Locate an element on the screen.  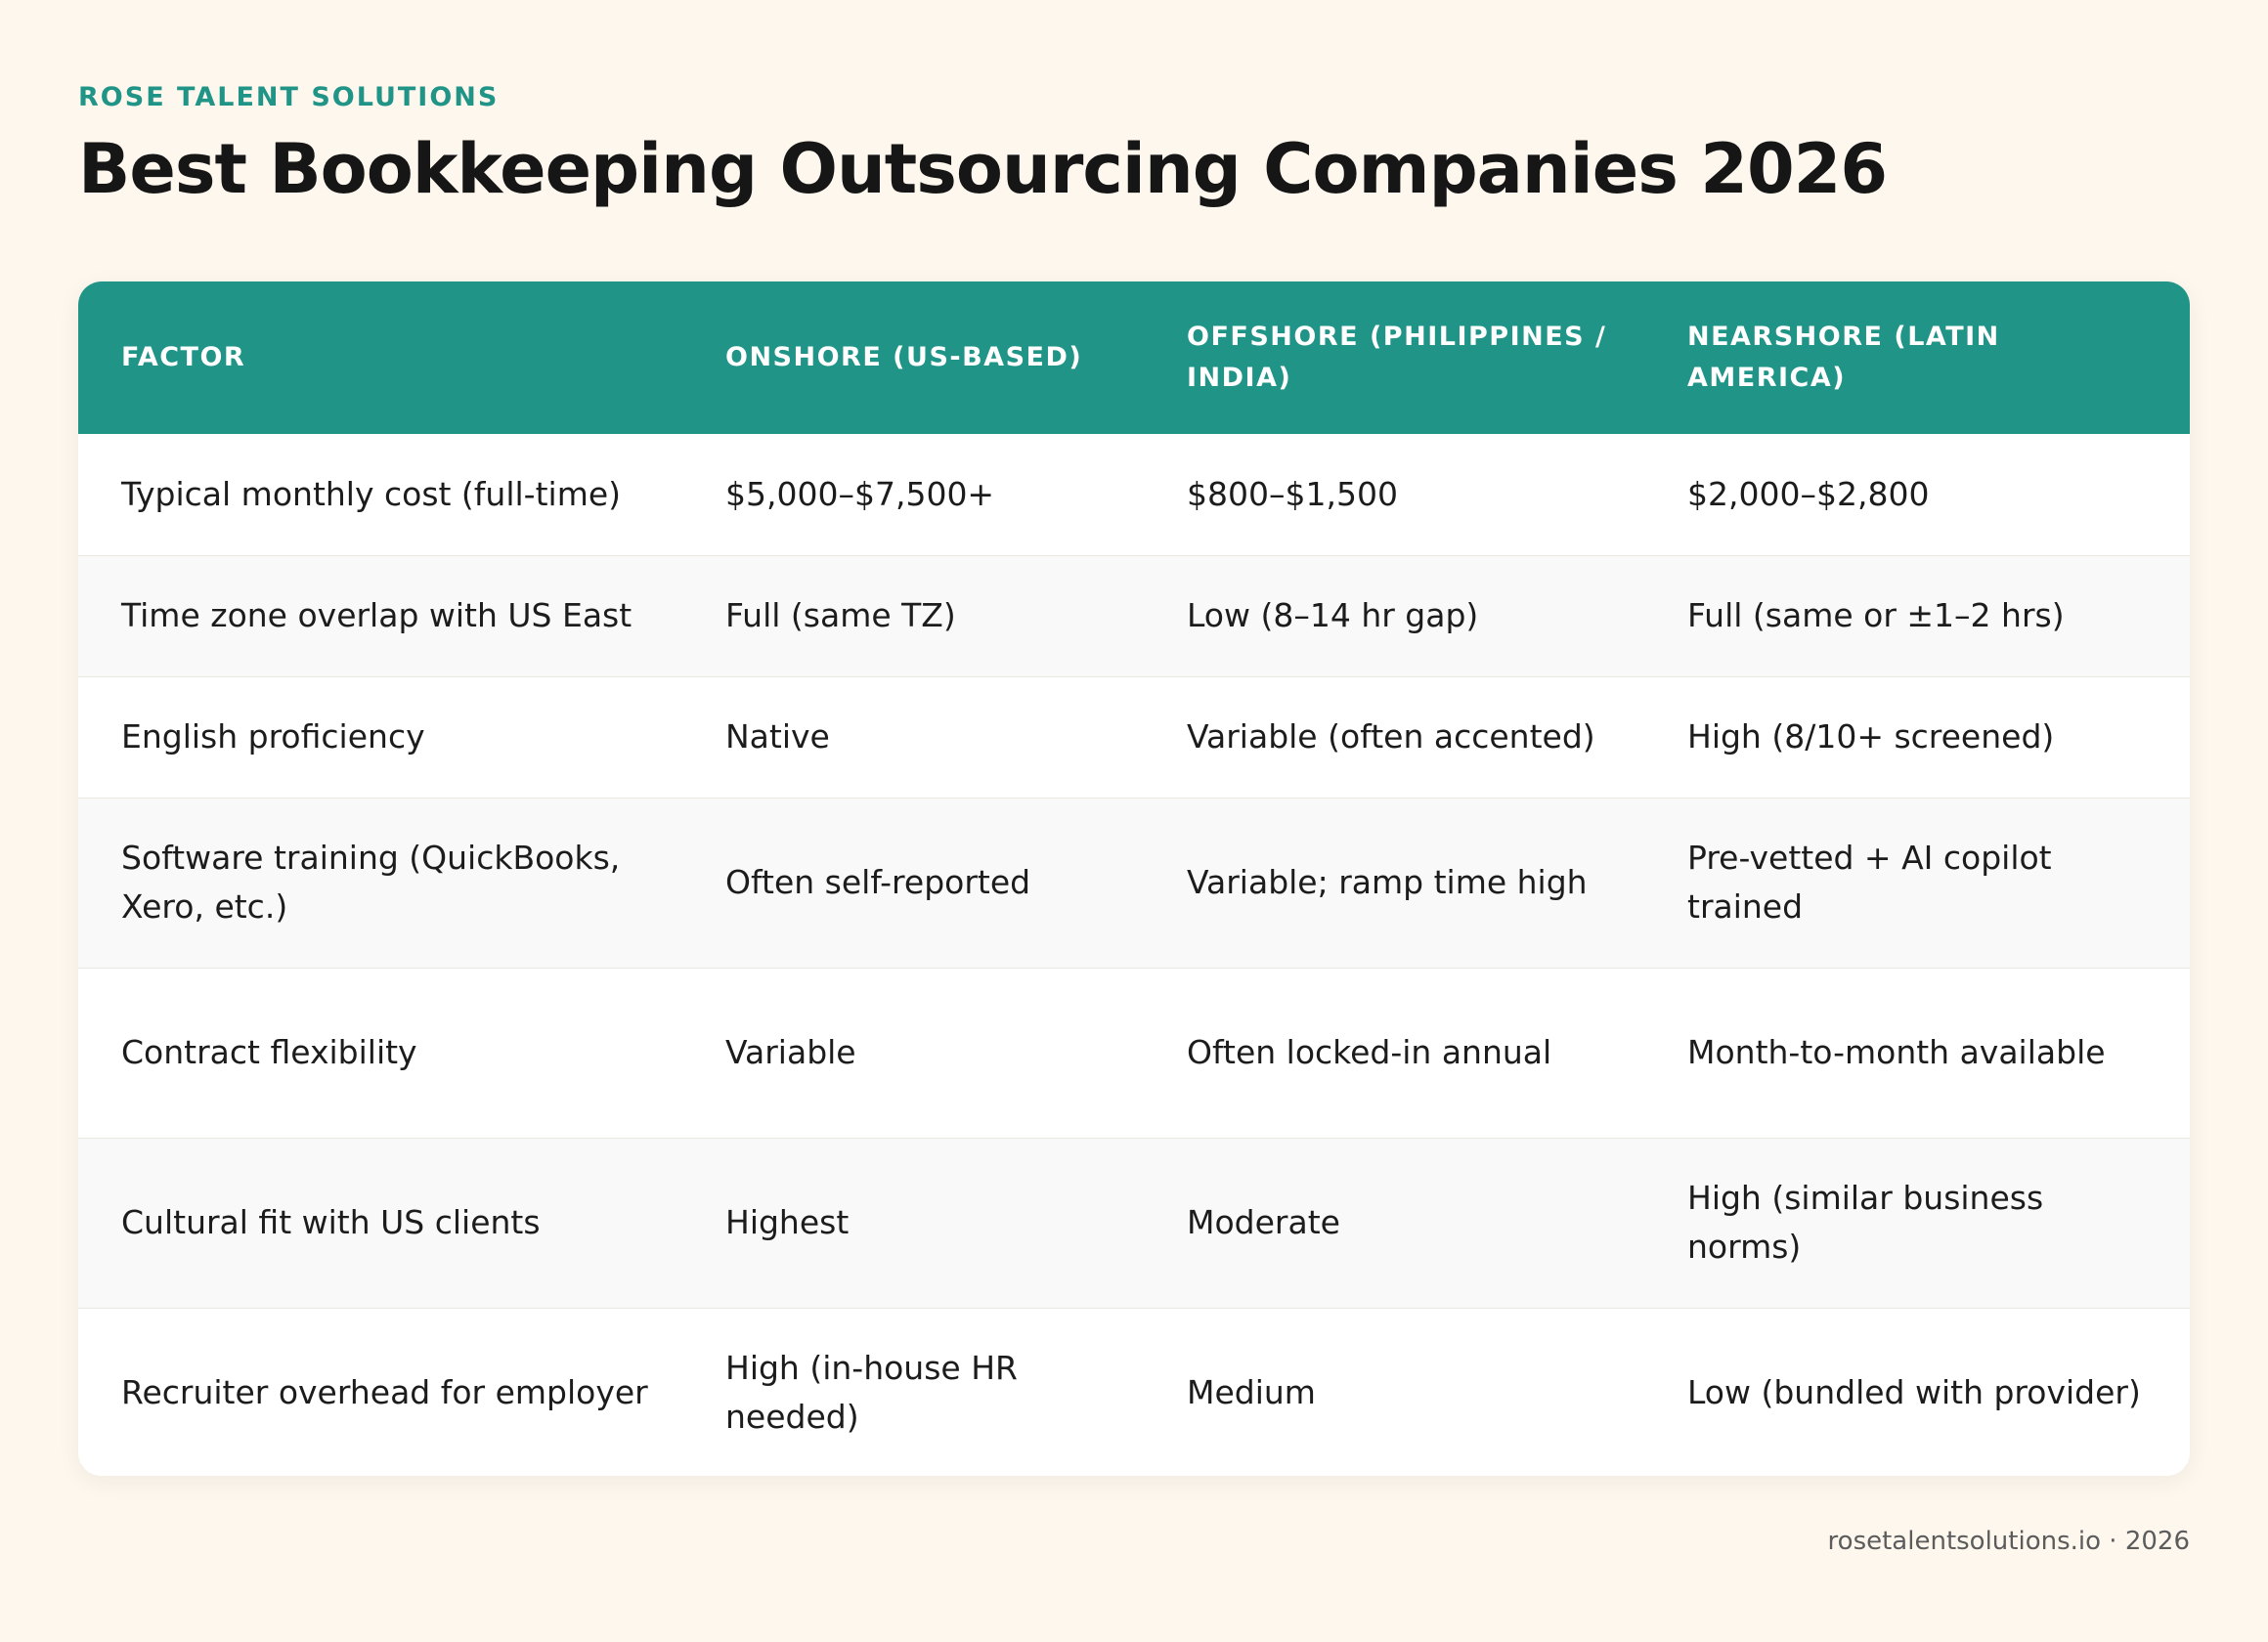
cell-offshore: Variable; ramp time high is located at coordinates (1437, 882).